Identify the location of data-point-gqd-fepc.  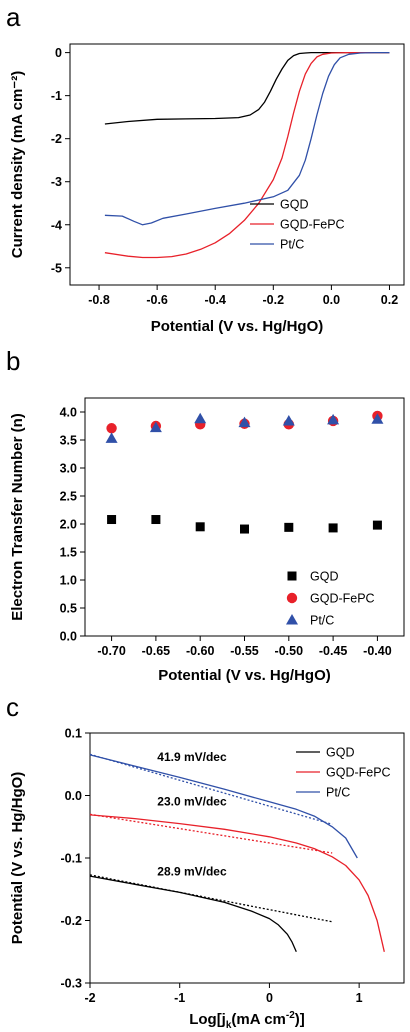
(111, 428).